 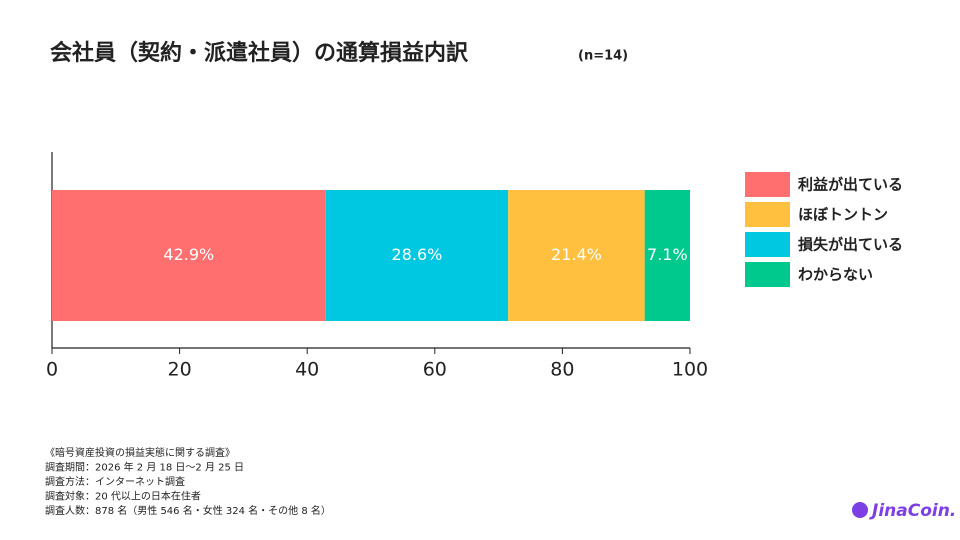 I want to click on logo: JinaCoin., so click(x=912, y=511).